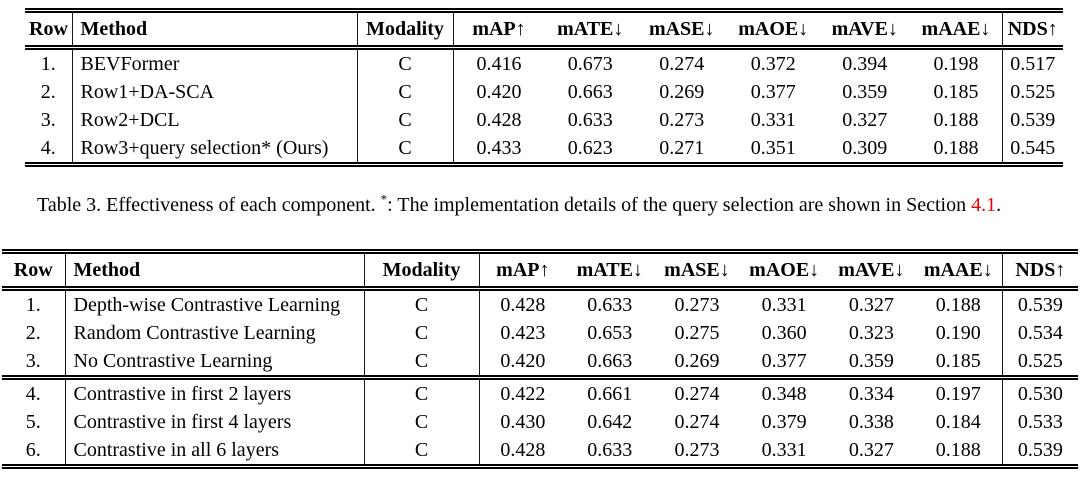 This screenshot has width=1080, height=491. What do you see at coordinates (49, 120) in the screenshot?
I see `table-cell: 3.` at bounding box center [49, 120].